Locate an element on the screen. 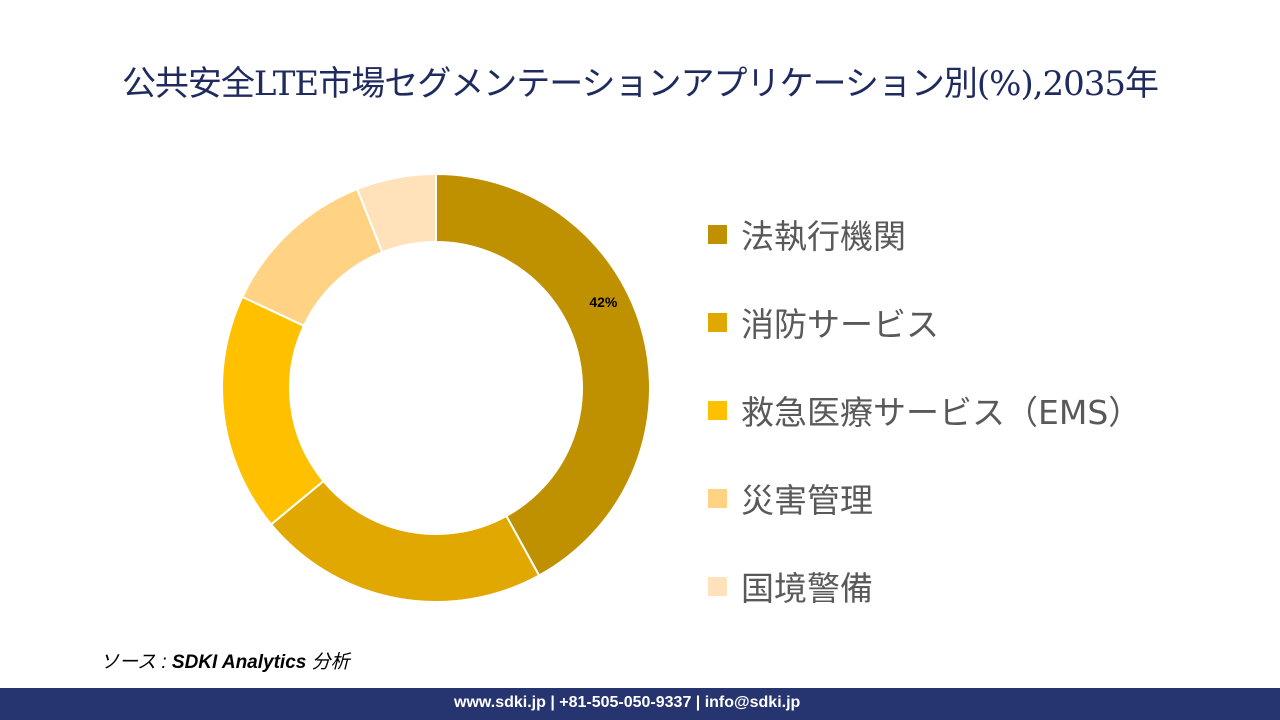 Image resolution: width=1280 pixels, height=720 pixels. source-suffix: 分析 is located at coordinates (328, 662).